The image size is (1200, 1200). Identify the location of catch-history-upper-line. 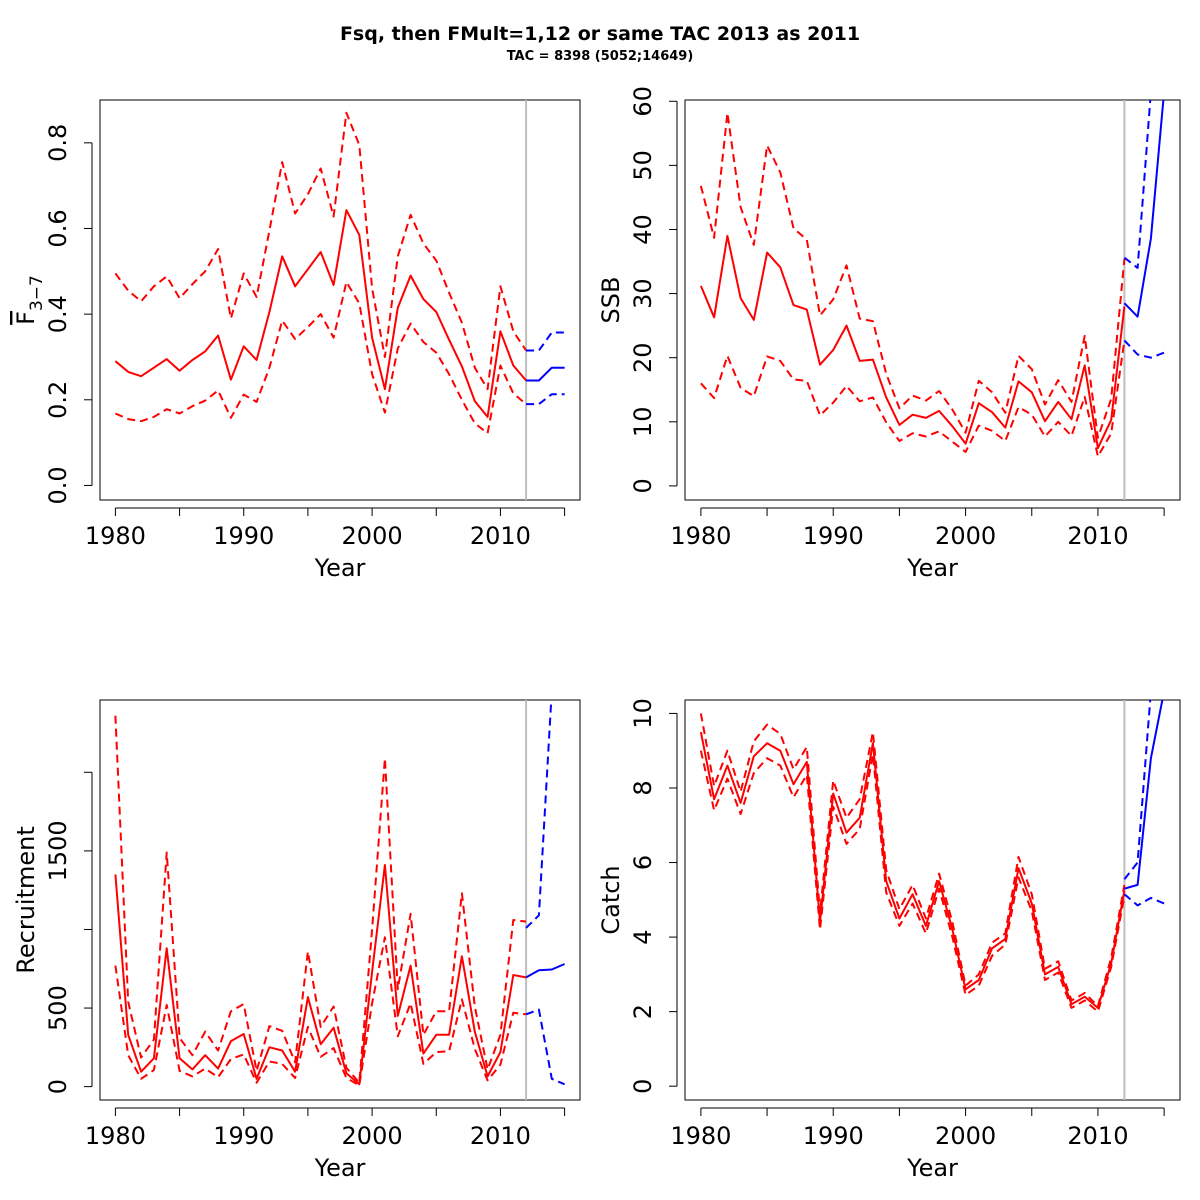
(912, 860).